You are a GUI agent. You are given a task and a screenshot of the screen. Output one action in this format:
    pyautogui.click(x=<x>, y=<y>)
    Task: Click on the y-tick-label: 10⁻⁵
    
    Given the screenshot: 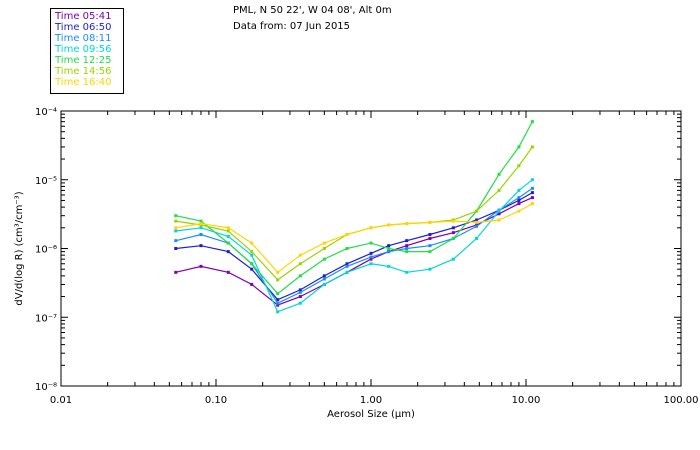 What is the action you would take?
    pyautogui.click(x=46, y=181)
    